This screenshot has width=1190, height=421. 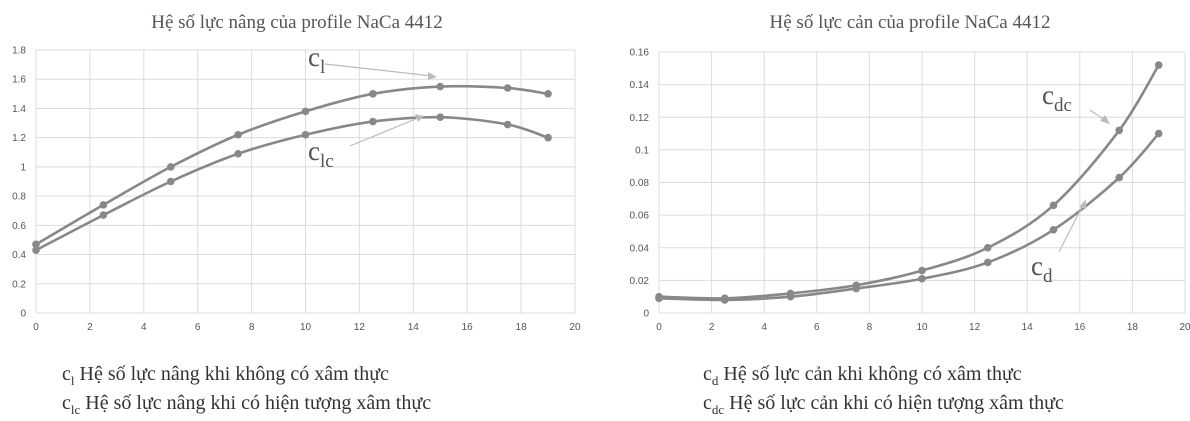 I want to click on series-line-clc, so click(x=292, y=183).